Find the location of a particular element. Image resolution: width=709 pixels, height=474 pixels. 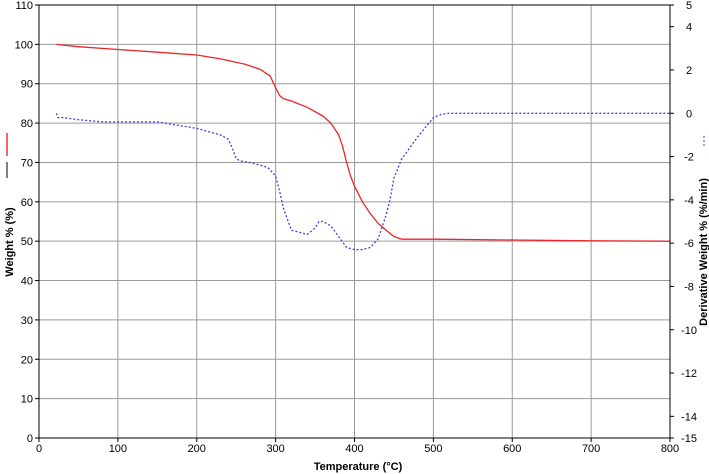

y-left-tick-label: 20 is located at coordinates (27, 360).